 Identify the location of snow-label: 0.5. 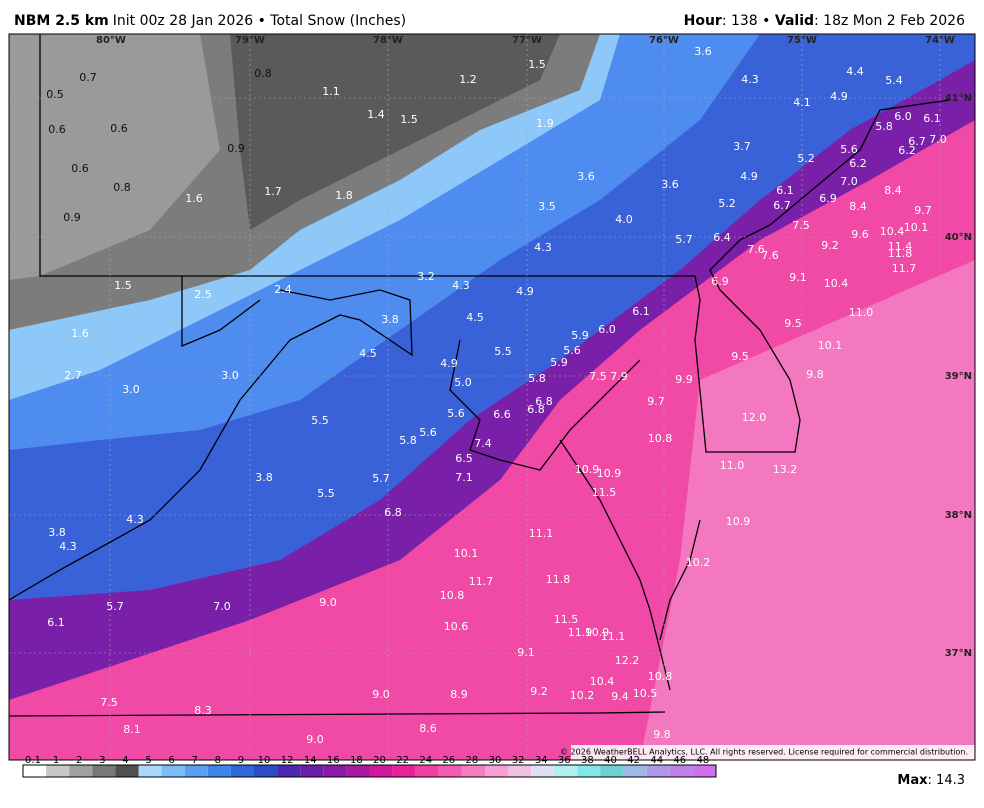
(55, 94).